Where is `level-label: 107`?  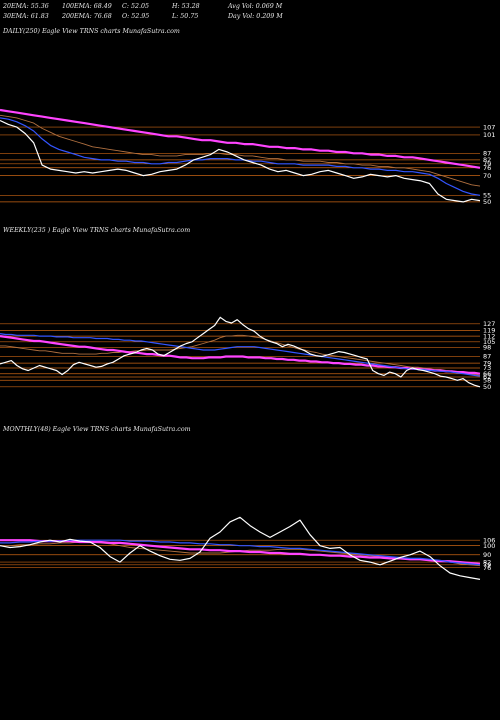
level-label: 107 is located at coordinates (489, 127).